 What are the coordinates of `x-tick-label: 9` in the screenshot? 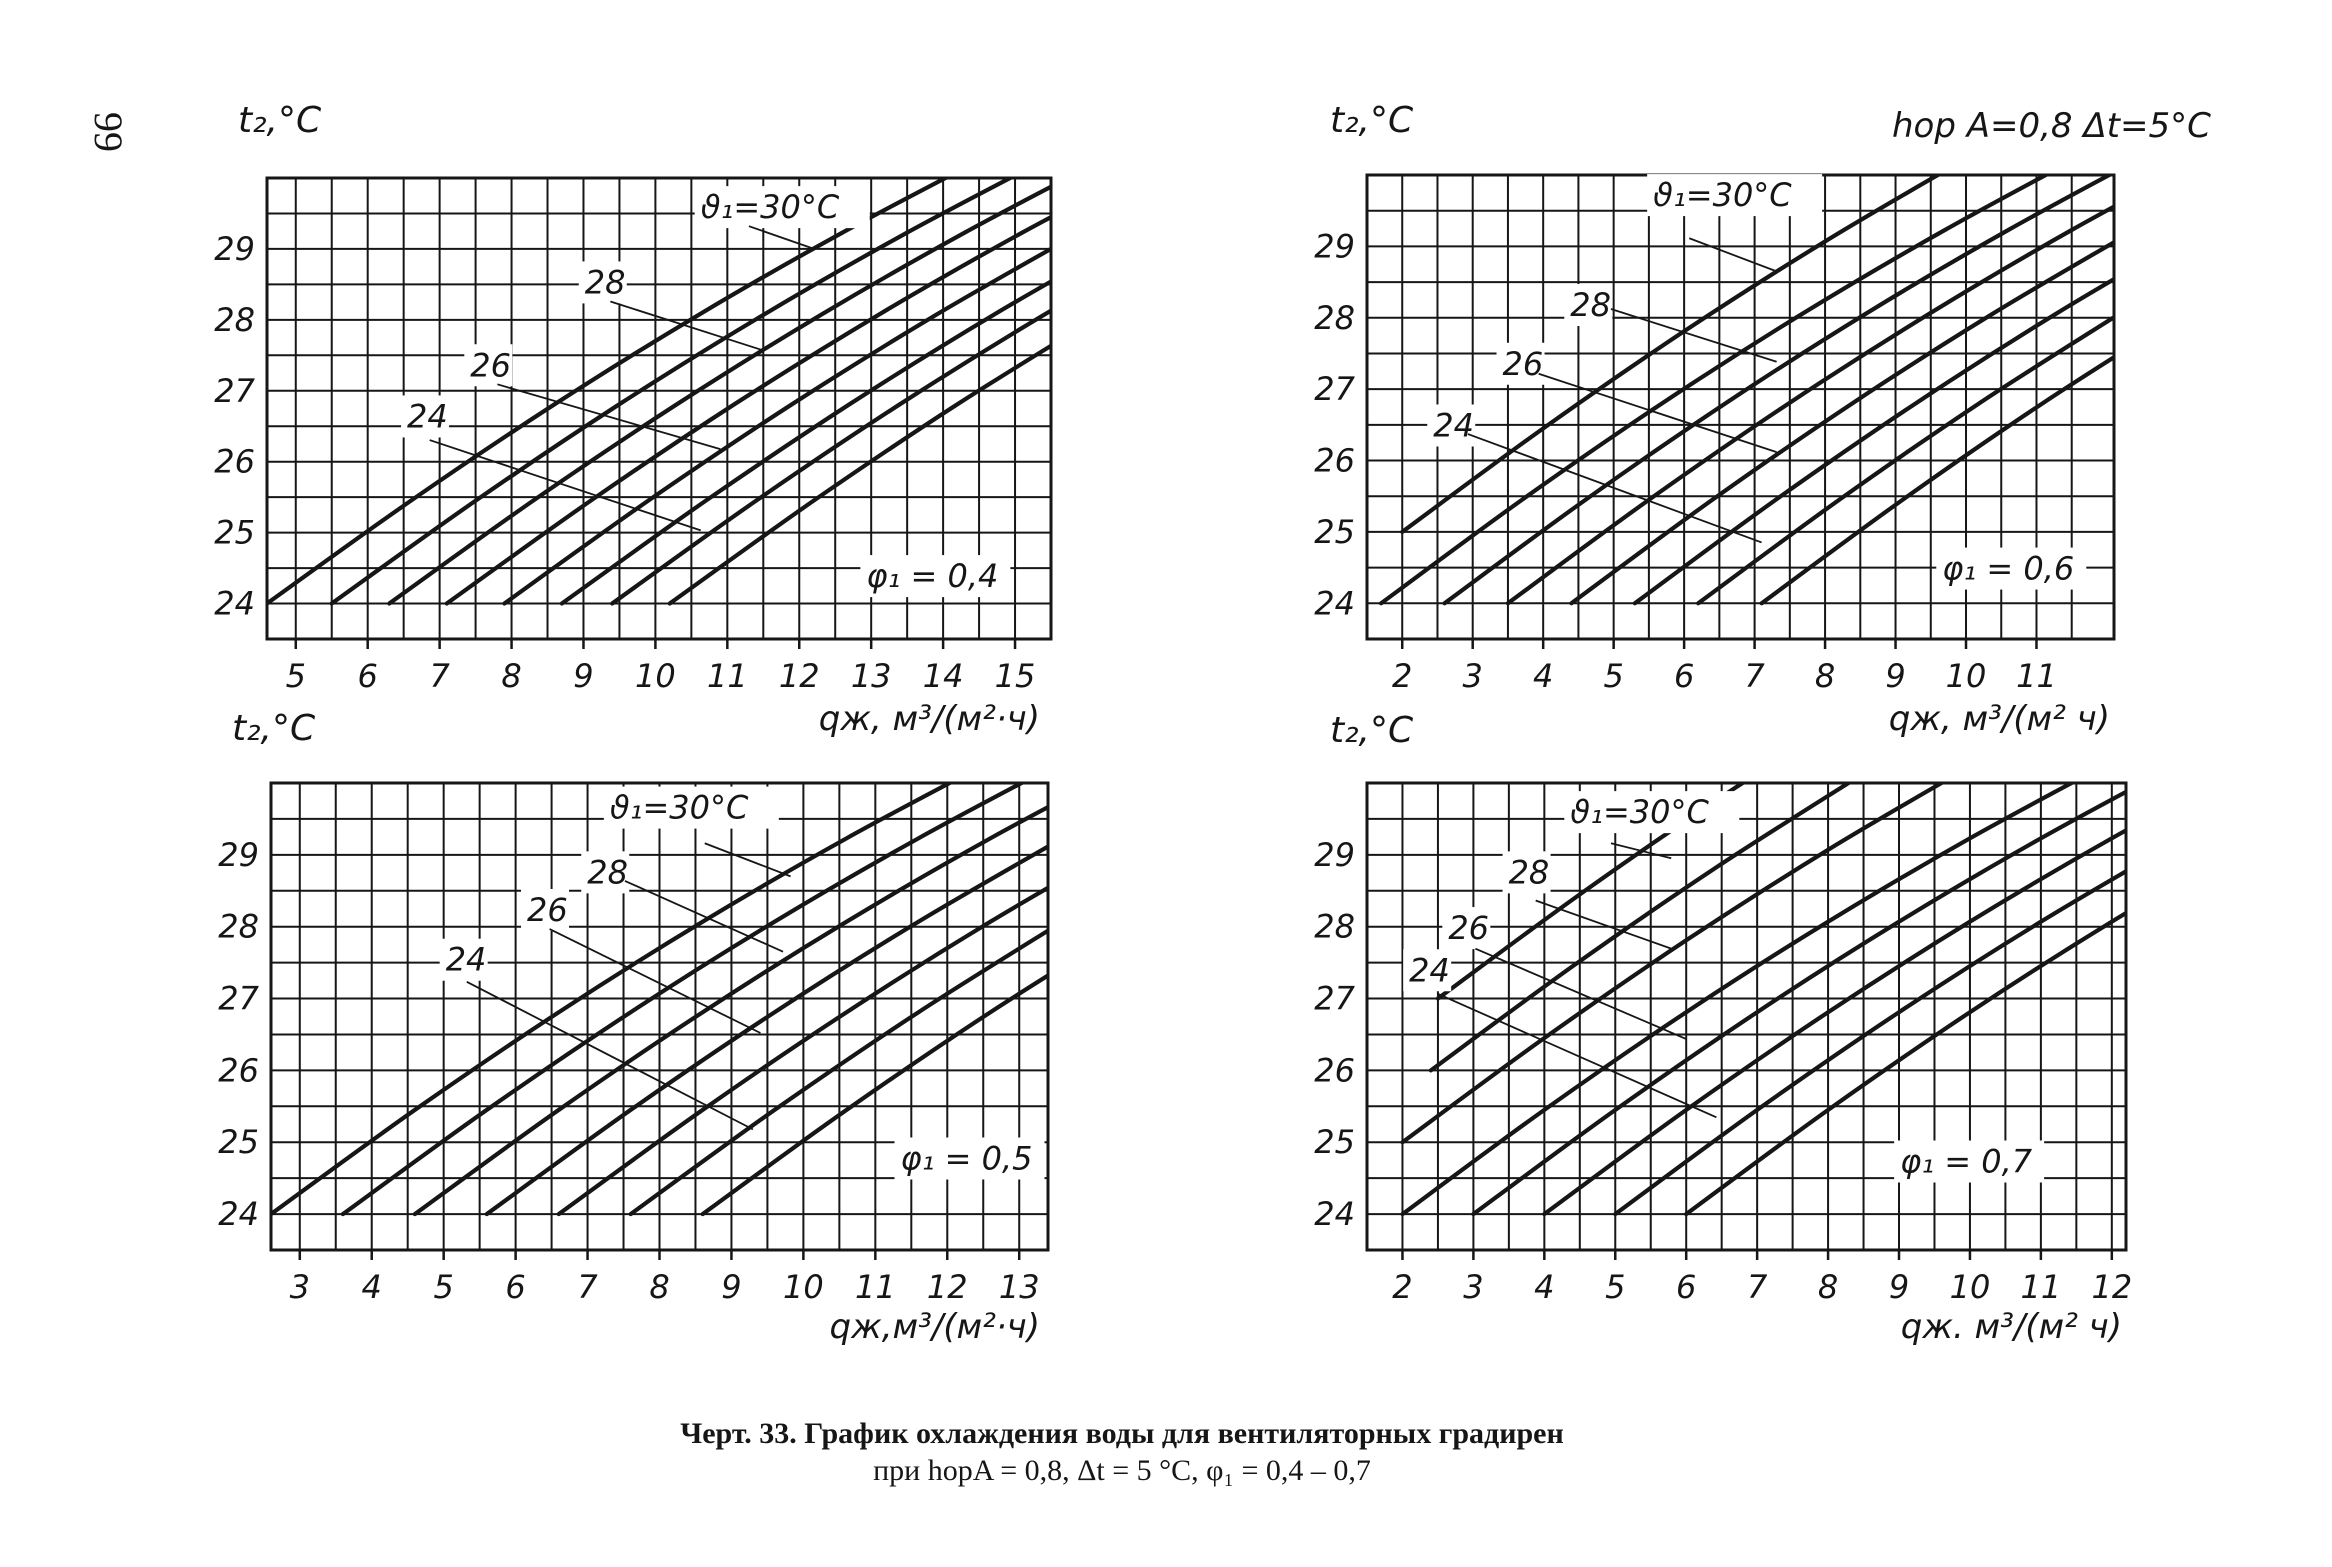 It's located at (1899, 1287).